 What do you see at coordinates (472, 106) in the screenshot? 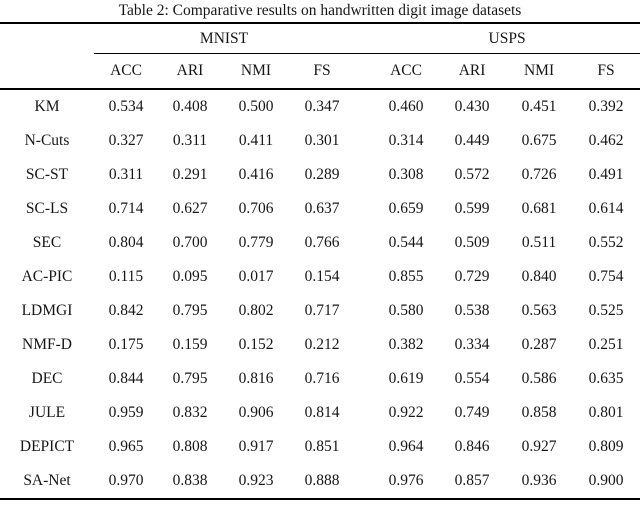
I see `metric-value: 0.430` at bounding box center [472, 106].